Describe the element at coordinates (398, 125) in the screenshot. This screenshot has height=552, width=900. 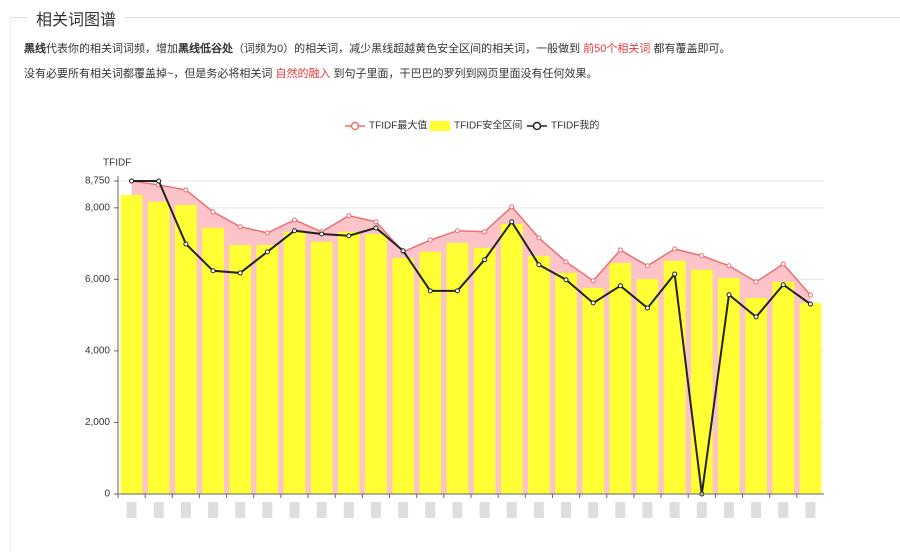
I see `legend-label: TFIDF最大值` at that location.